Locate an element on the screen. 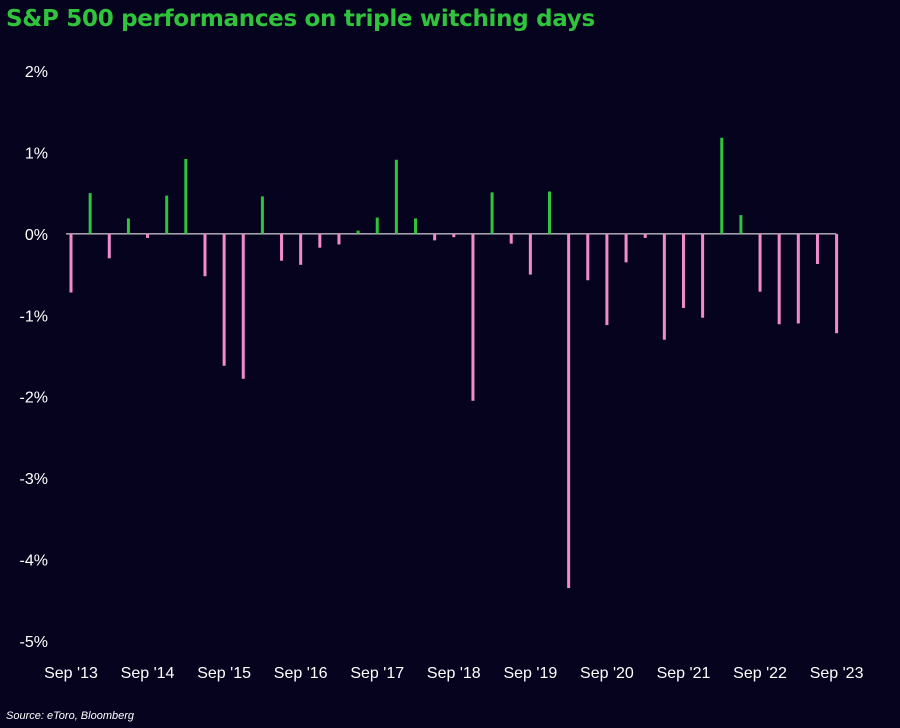 This screenshot has height=728, width=900. x-tick-label: Sep '22 is located at coordinates (760, 673).